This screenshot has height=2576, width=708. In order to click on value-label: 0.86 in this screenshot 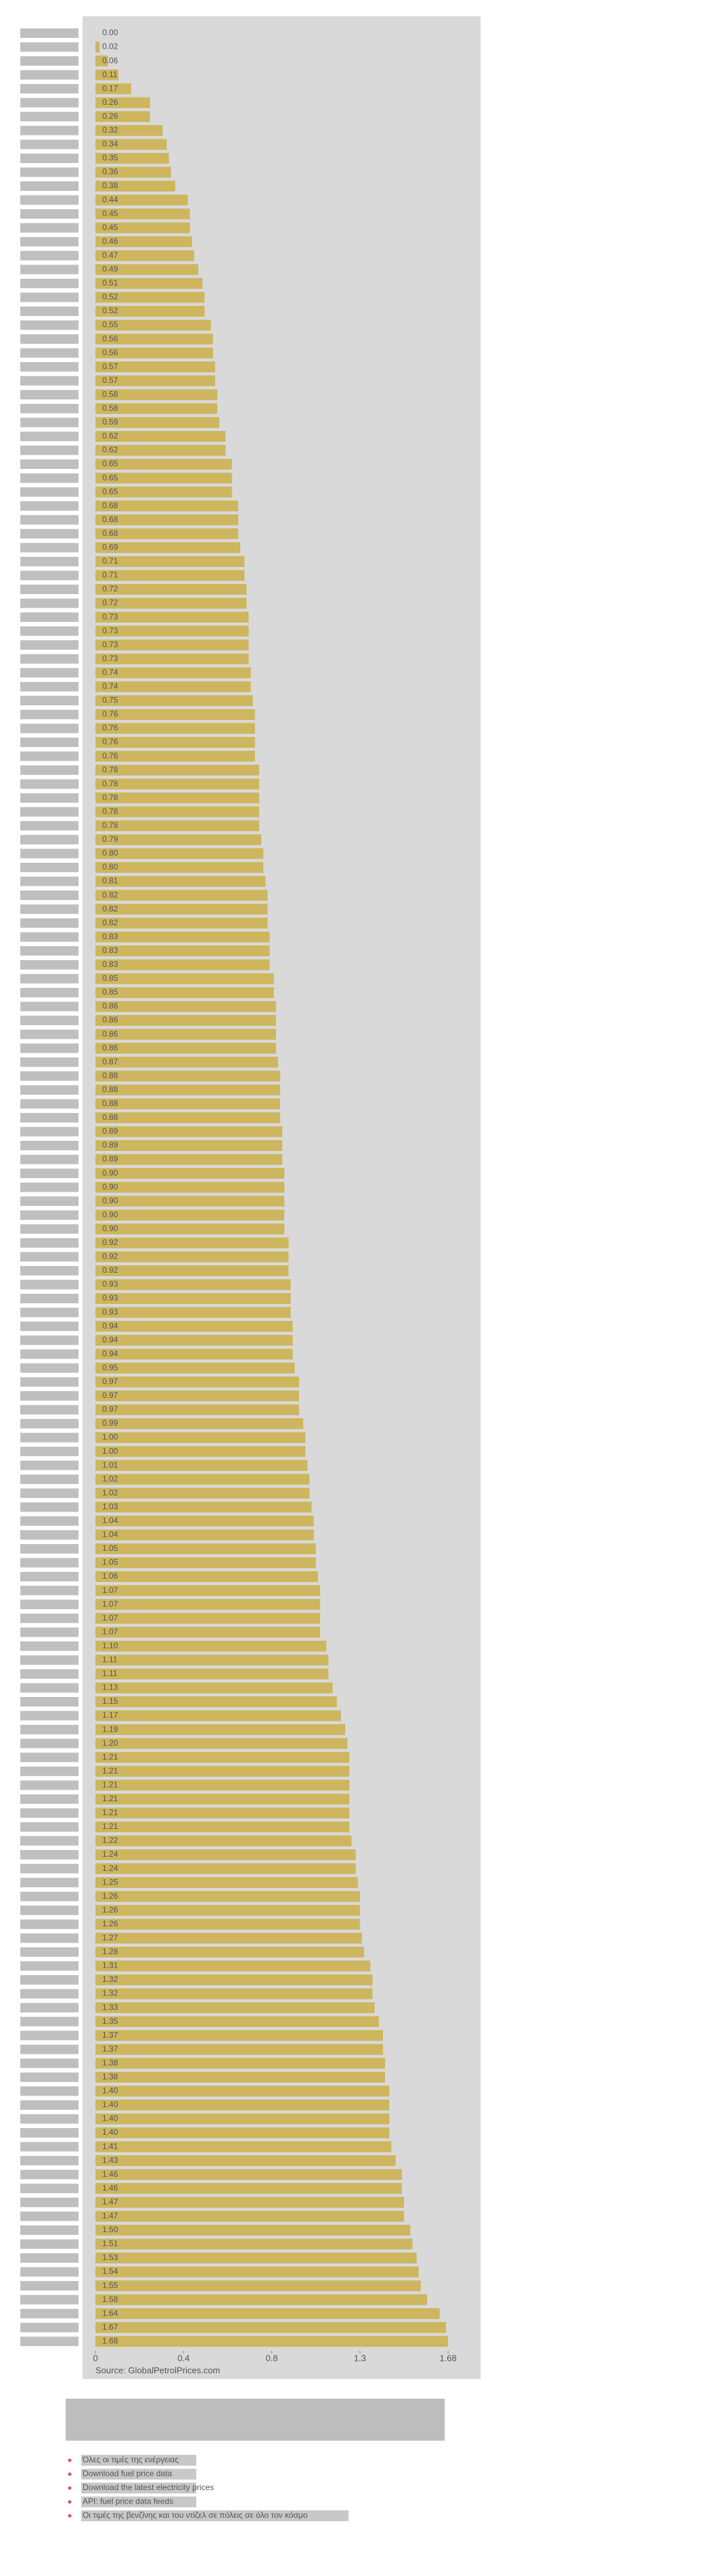, I will do `click(110, 1006)`.